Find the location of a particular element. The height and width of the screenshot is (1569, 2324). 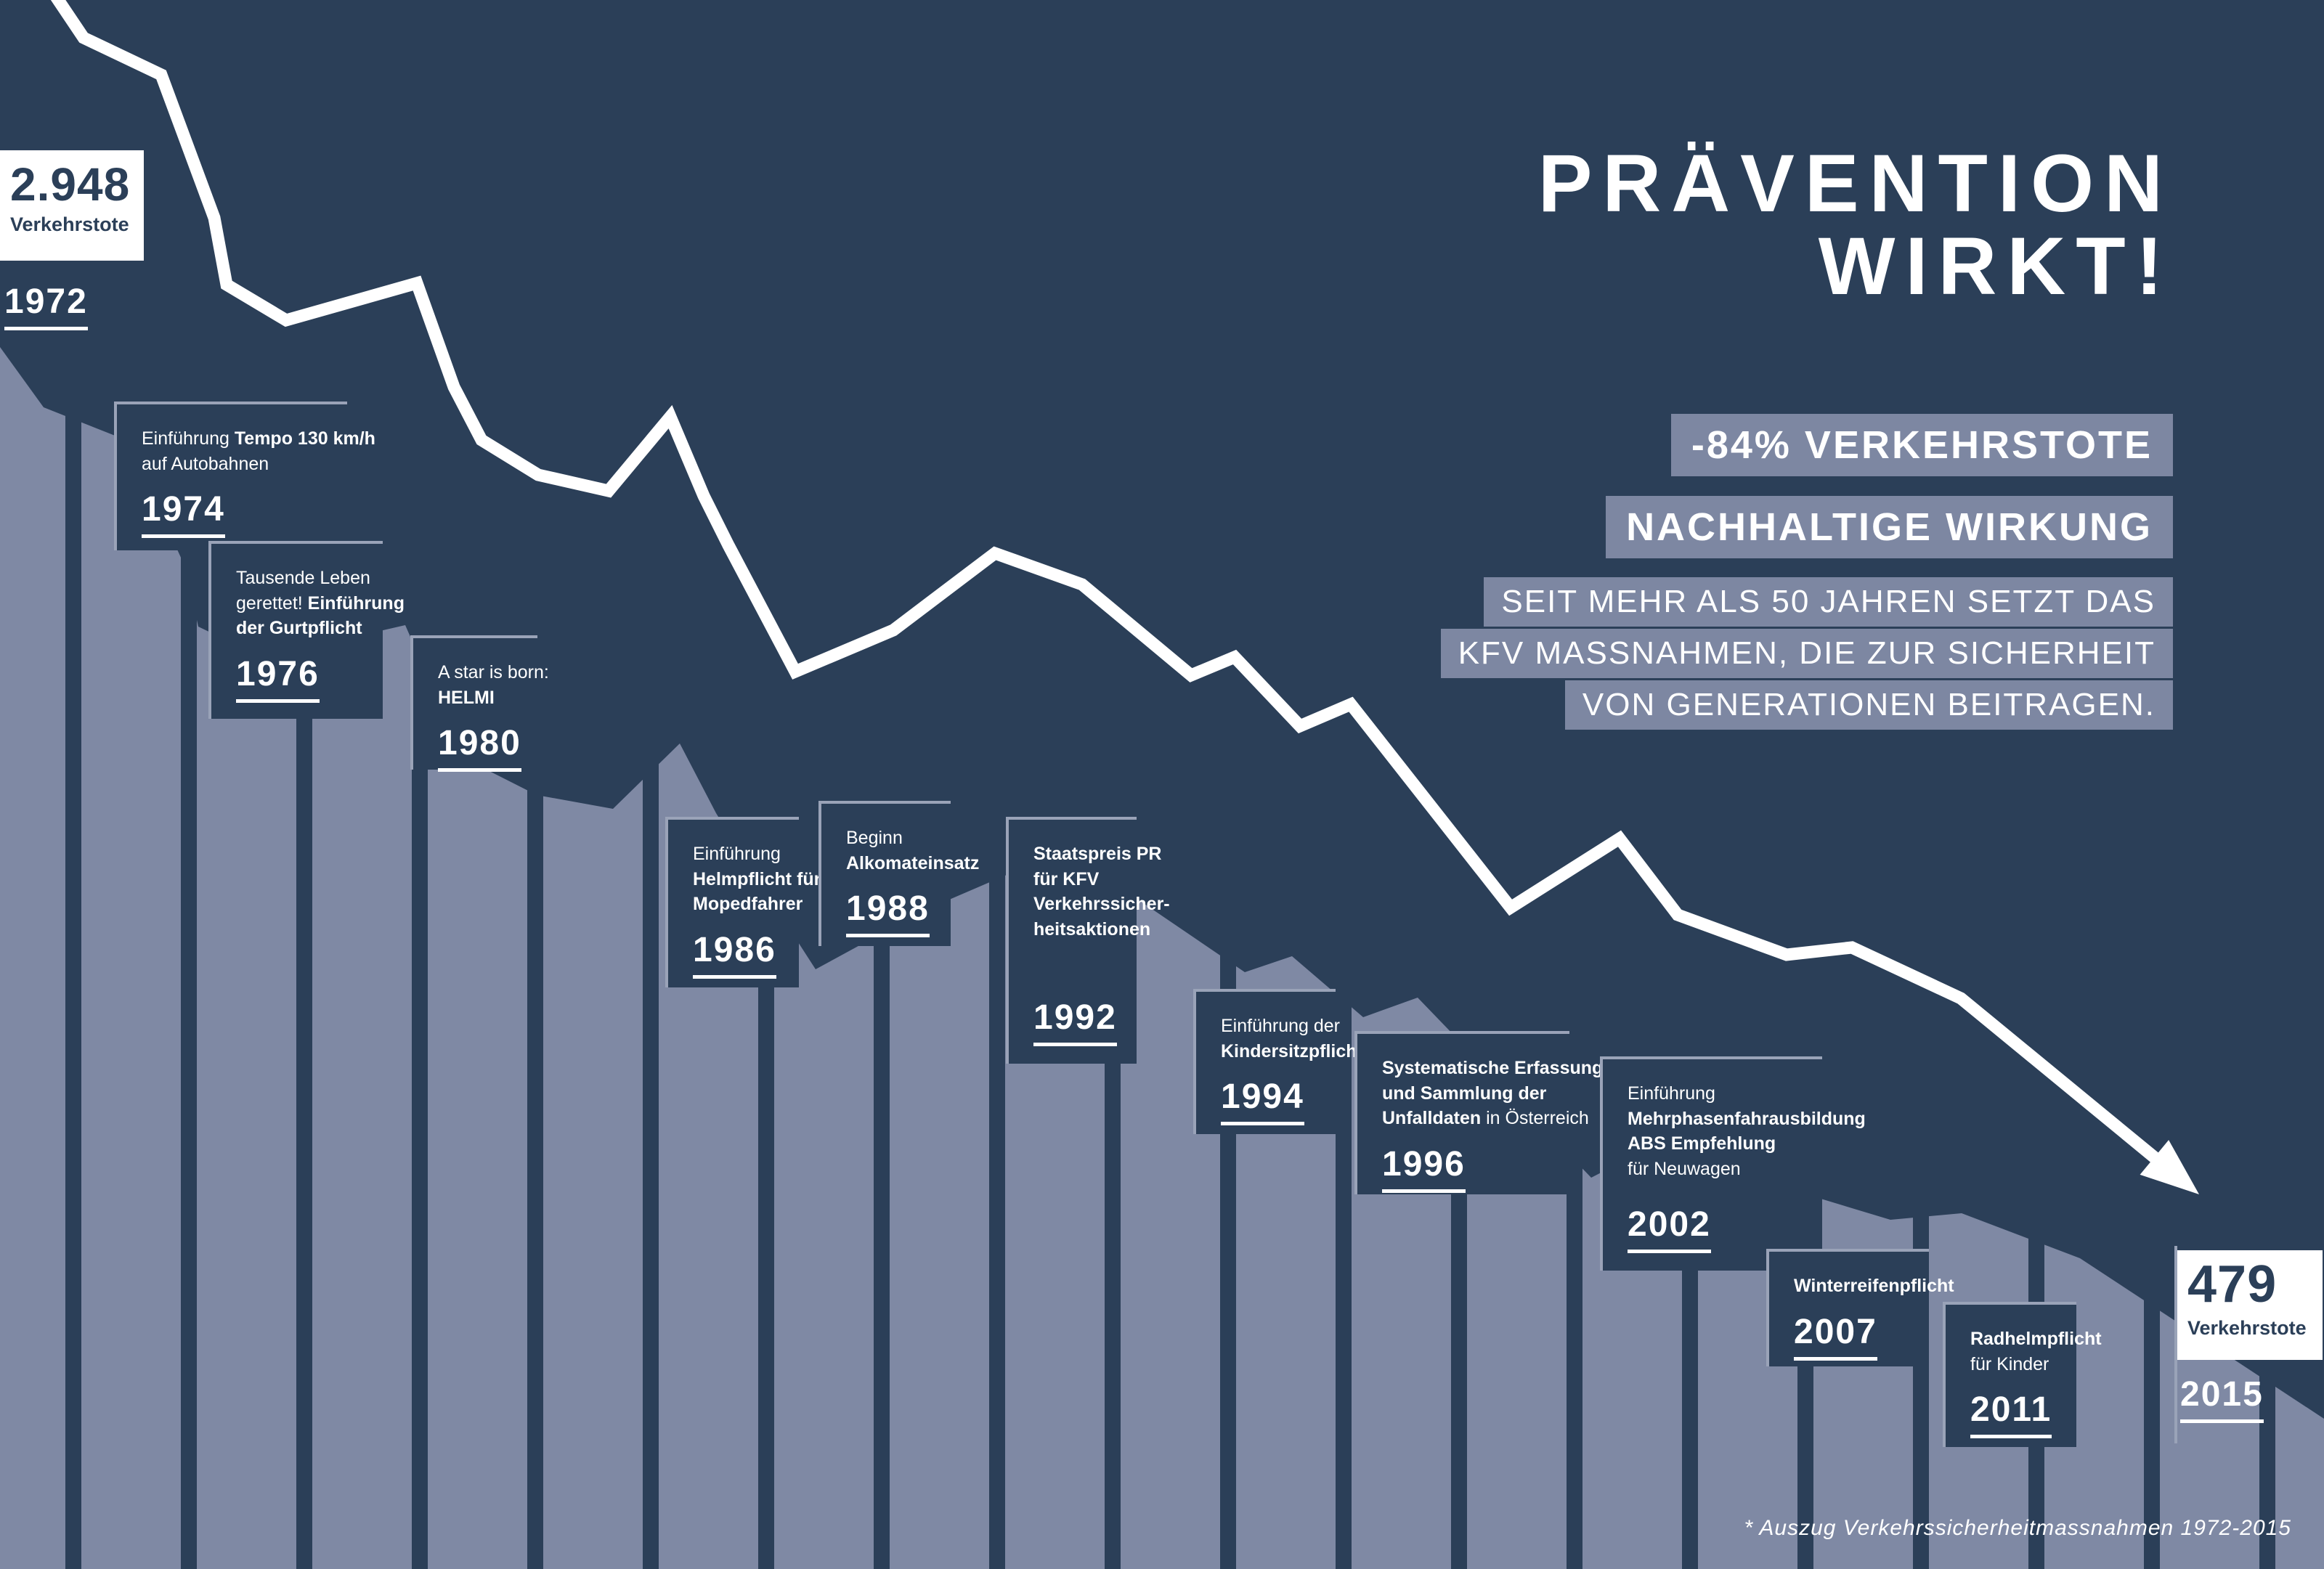

annotation-text: Radhelmpflicht für Kinder is located at coordinates (2036, 1351).